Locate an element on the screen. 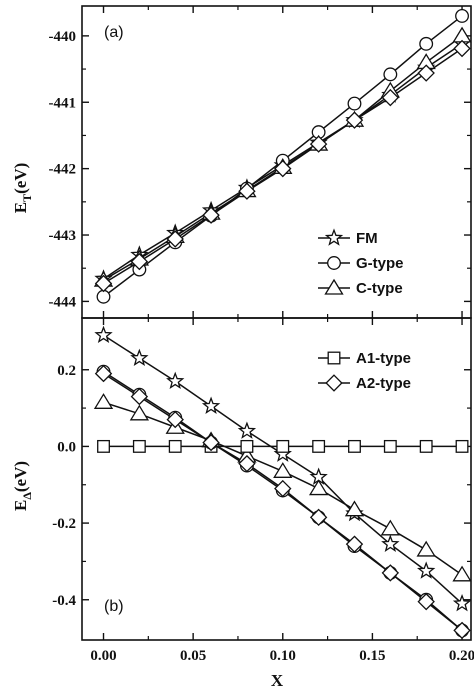 The width and height of the screenshot is (474, 692). panel-a-y-axis-title: ET(eV) is located at coordinates (22, 188).